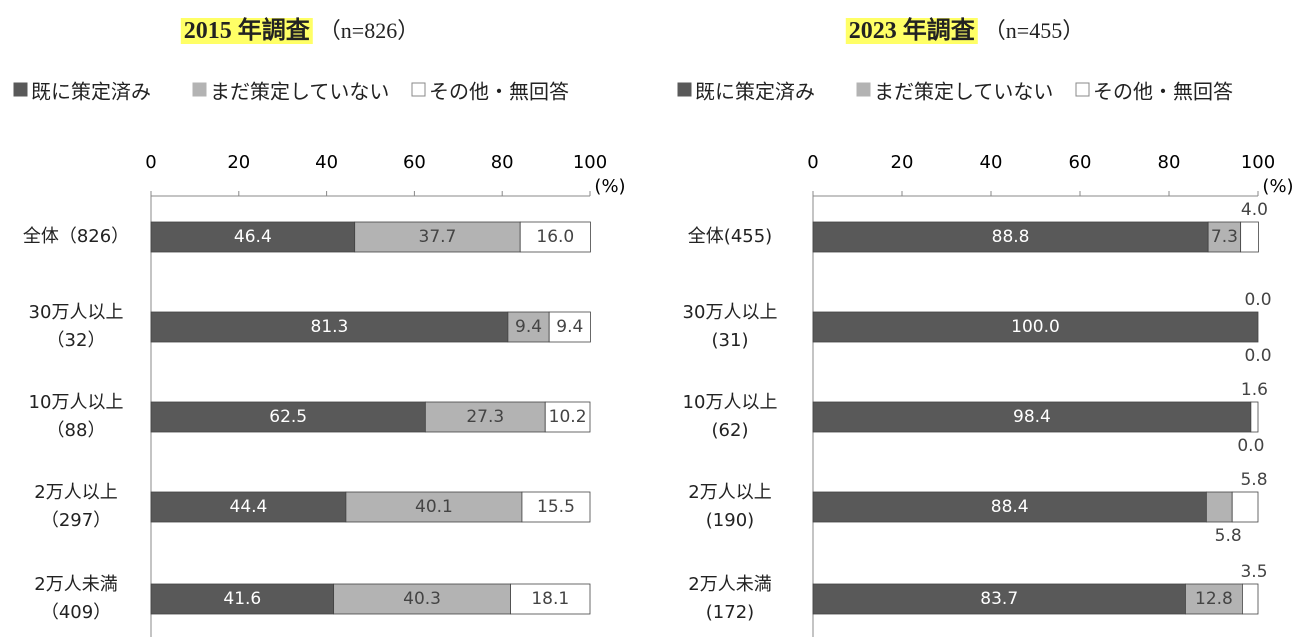 The image size is (1311, 637). I want to click on data-label: 88.4, so click(1010, 507).